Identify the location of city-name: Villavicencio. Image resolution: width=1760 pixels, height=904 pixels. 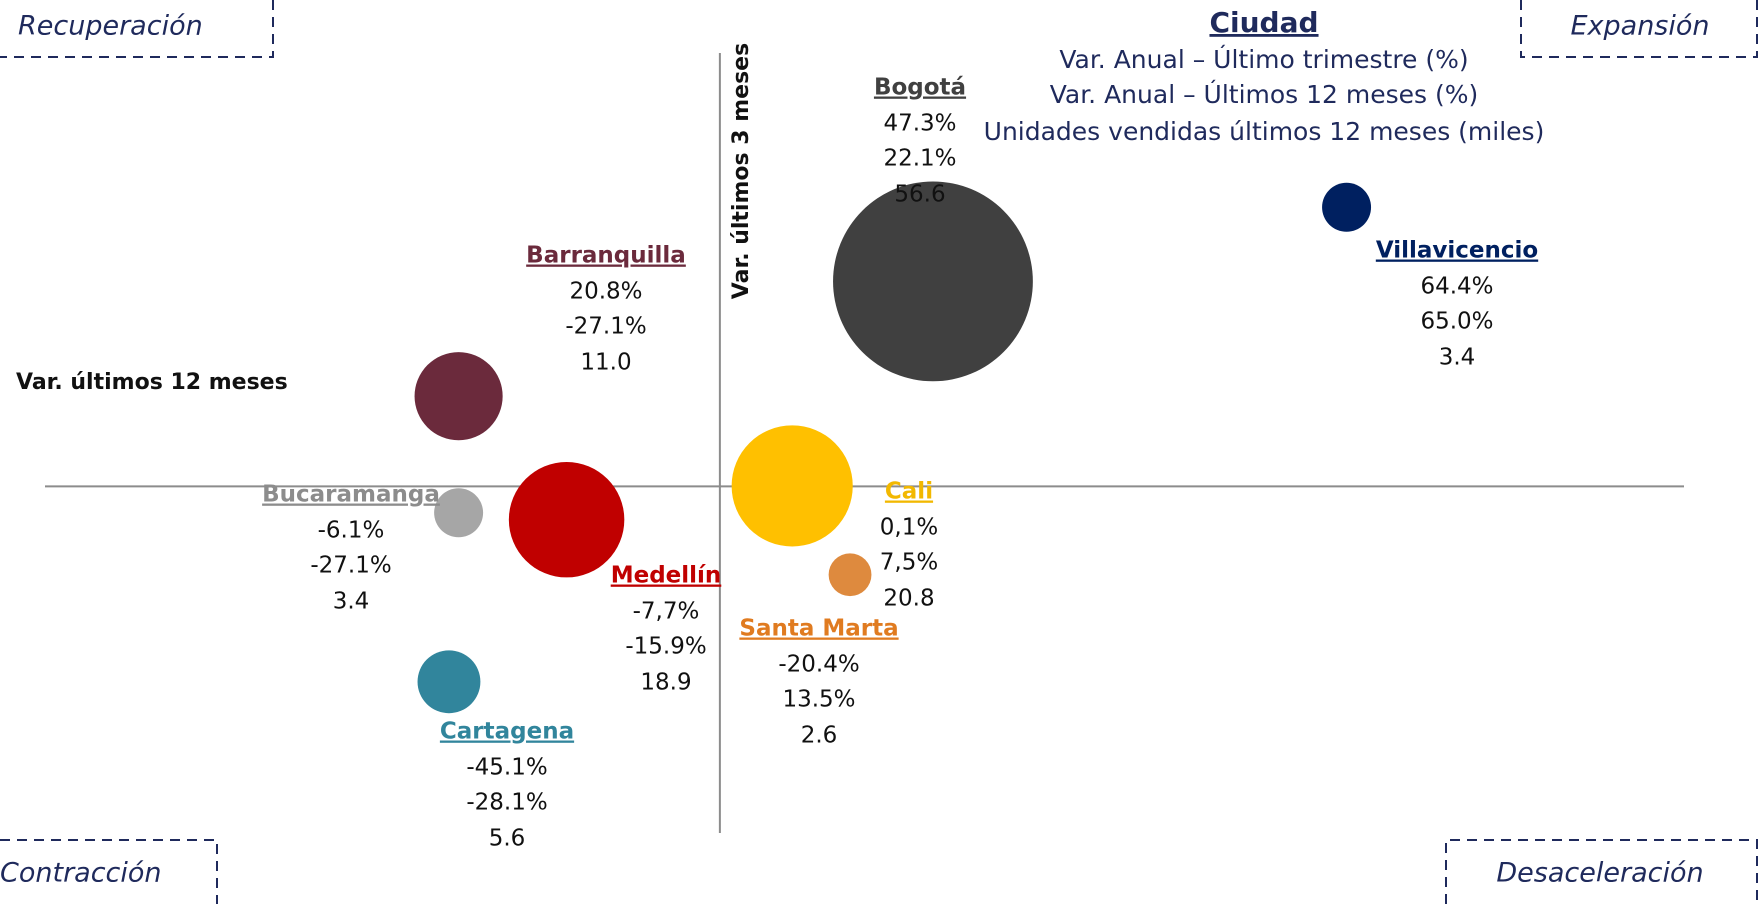
(1457, 251).